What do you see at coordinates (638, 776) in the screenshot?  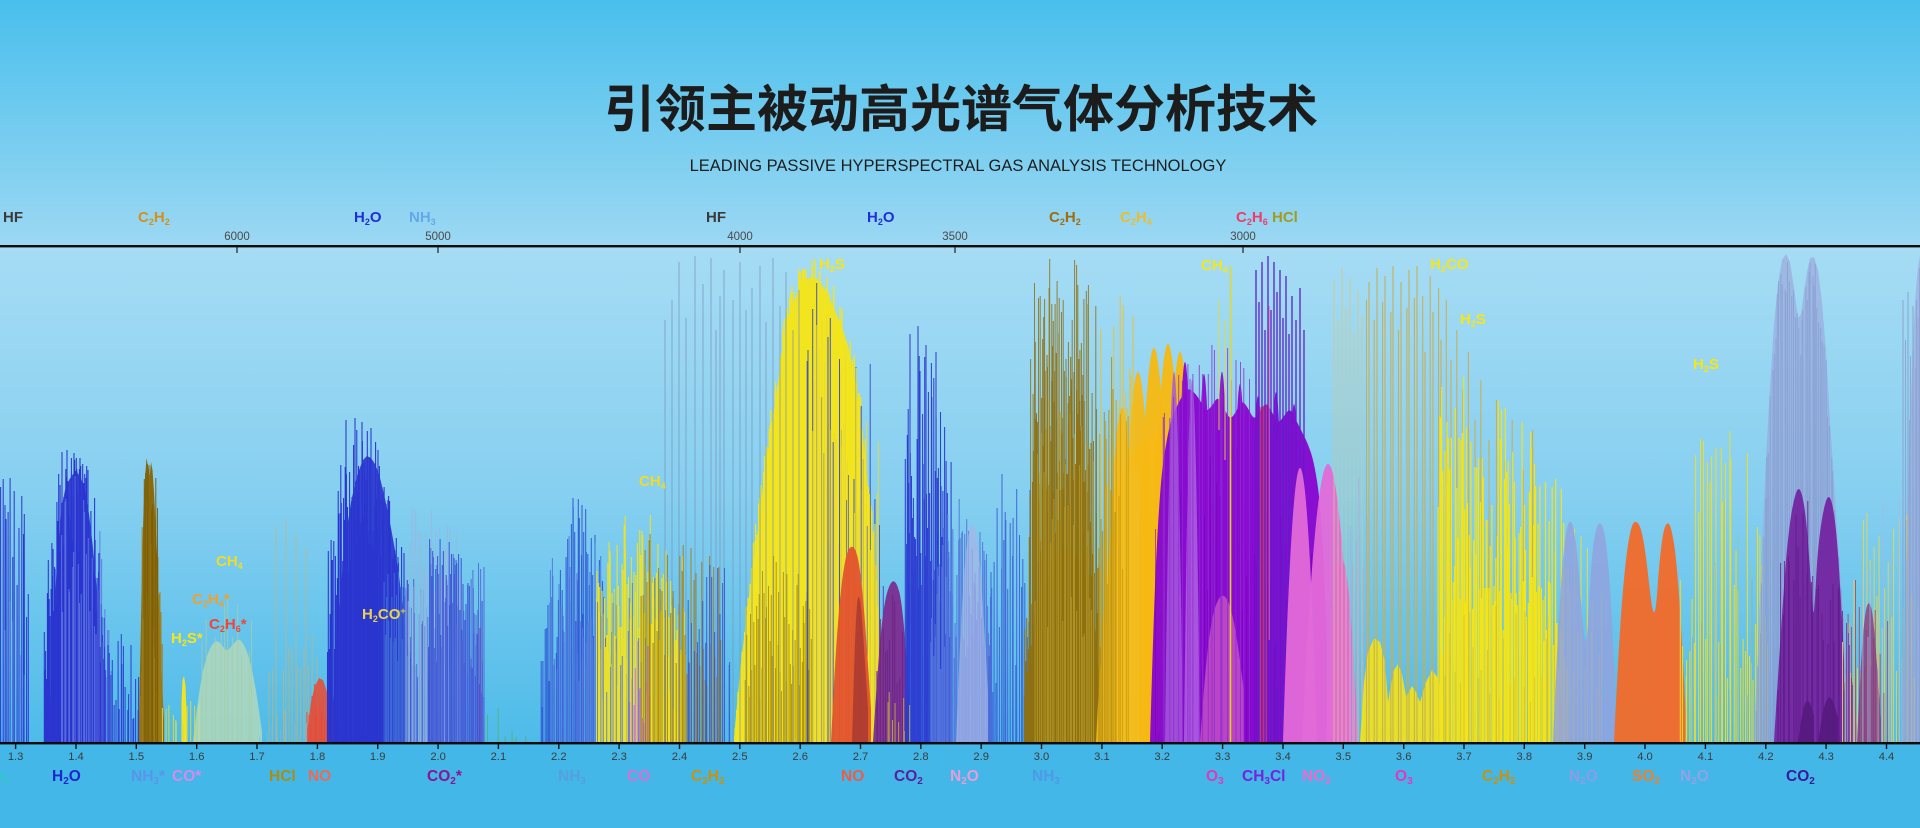 I see `svg-text: CO` at bounding box center [638, 776].